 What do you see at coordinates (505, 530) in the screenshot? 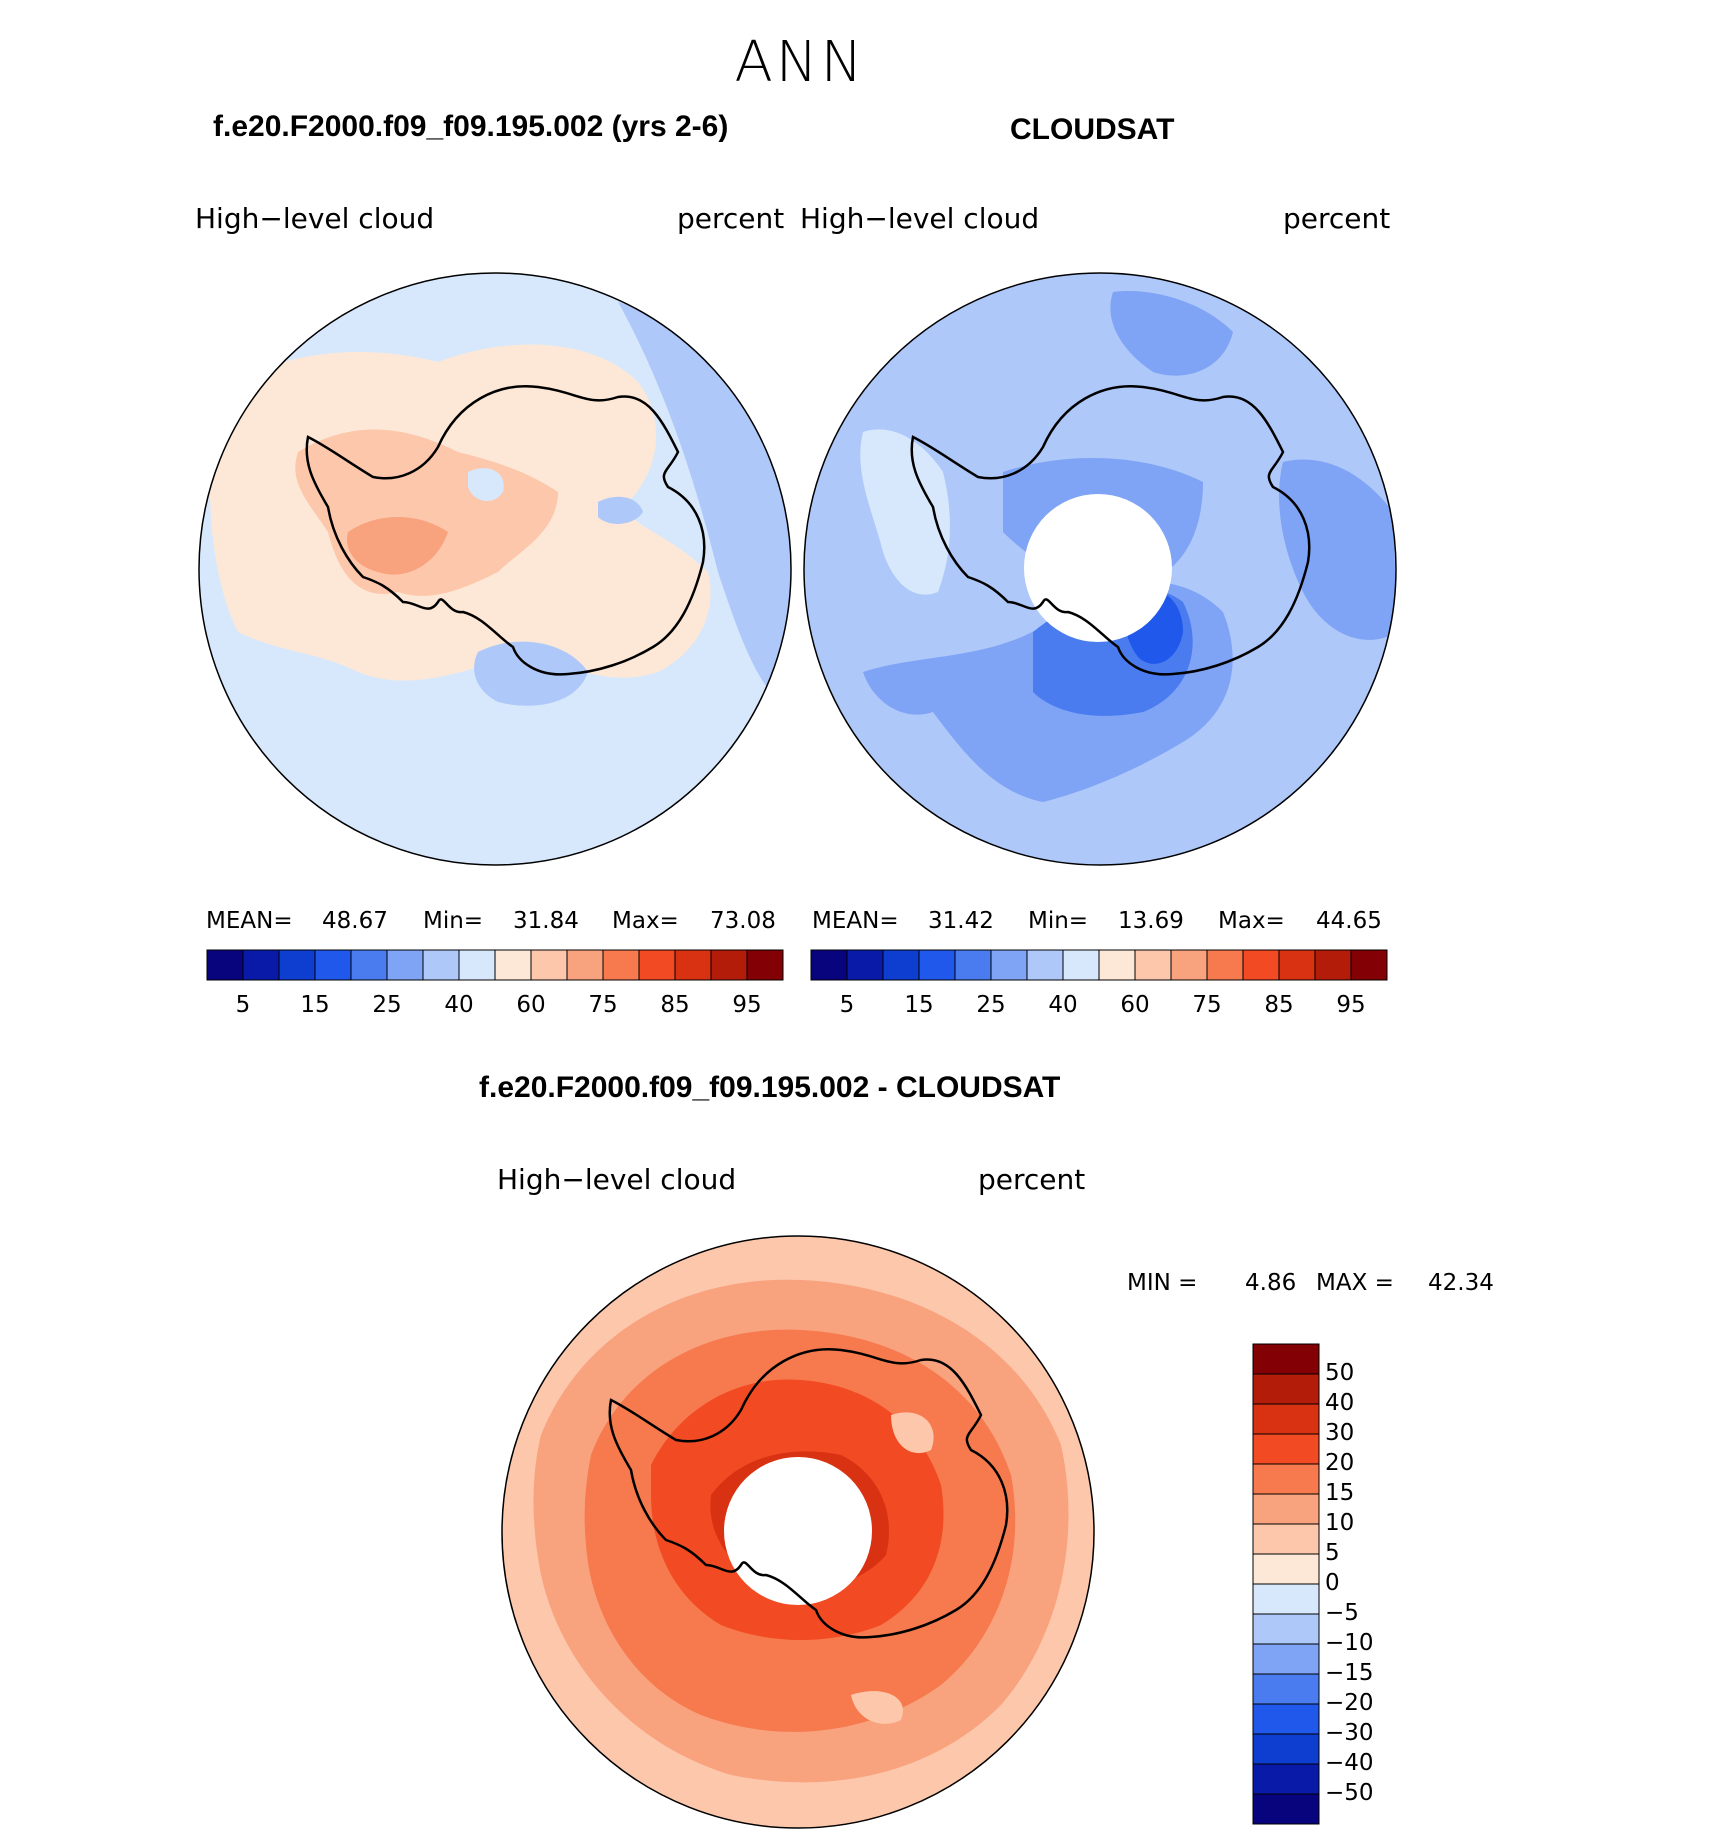
I see `panel1-coastline` at bounding box center [505, 530].